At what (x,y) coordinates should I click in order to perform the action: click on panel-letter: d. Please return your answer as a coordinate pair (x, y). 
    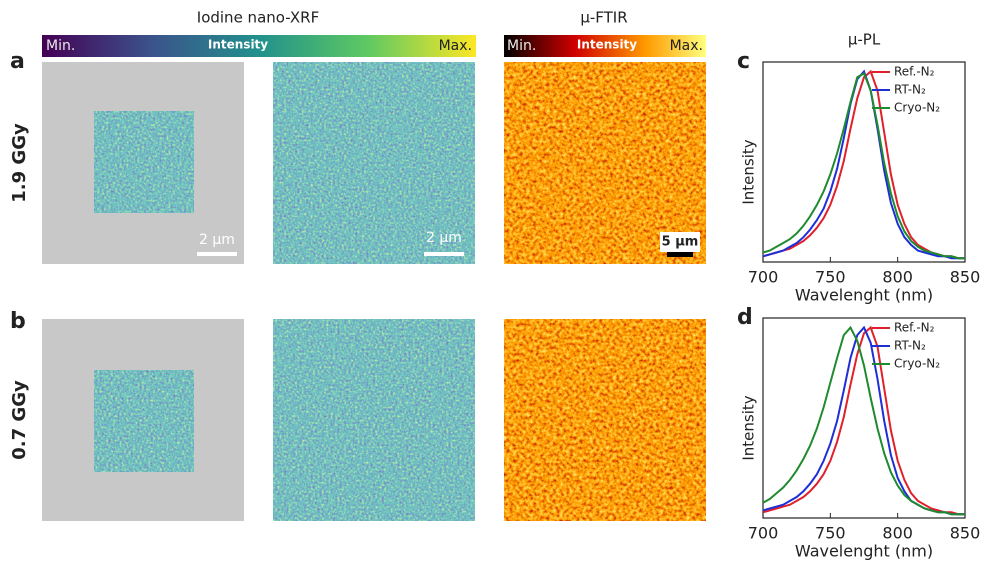
    Looking at the image, I should click on (745, 317).